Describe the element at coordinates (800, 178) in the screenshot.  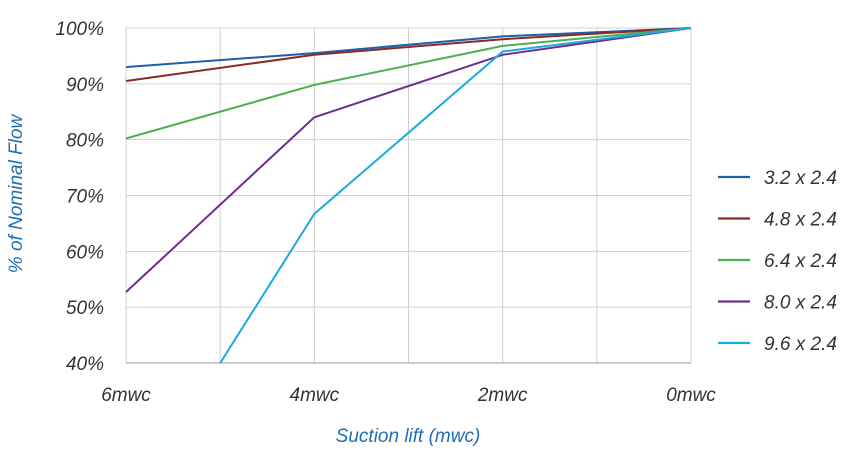
I see `legend-label: 3.2 x 2.4` at that location.